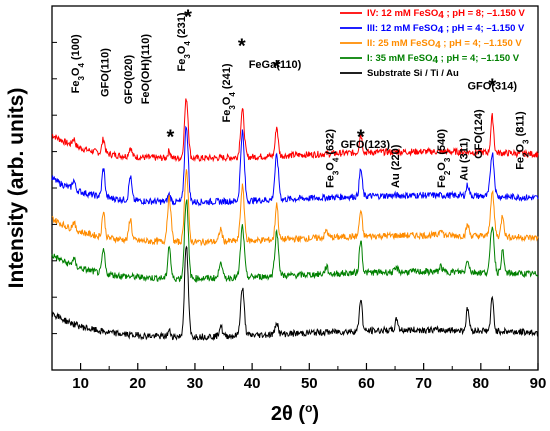 The width and height of the screenshot is (550, 431). What do you see at coordinates (444, 158) in the screenshot?
I see `peak-label: Fe2O3 (540)` at bounding box center [444, 158].